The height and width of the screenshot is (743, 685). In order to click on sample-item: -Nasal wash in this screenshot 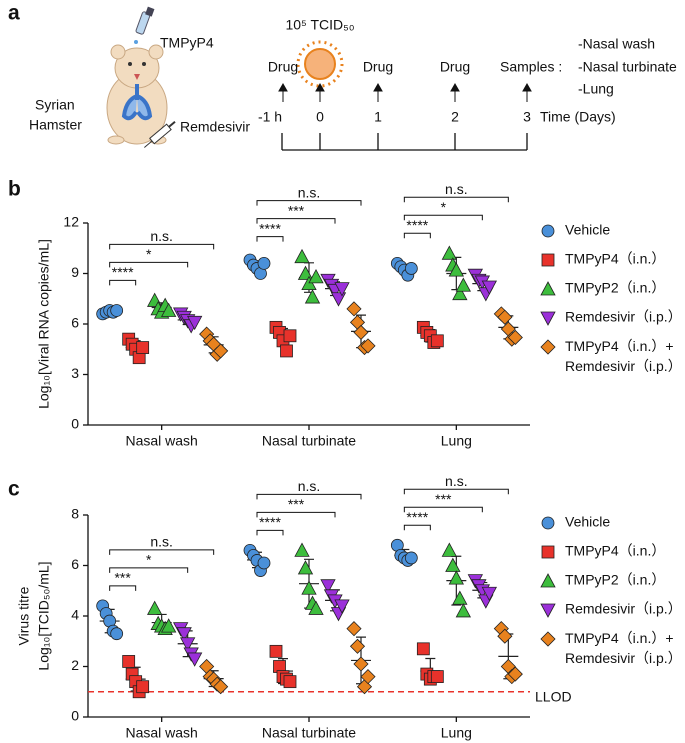, I will do `click(616, 44)`.